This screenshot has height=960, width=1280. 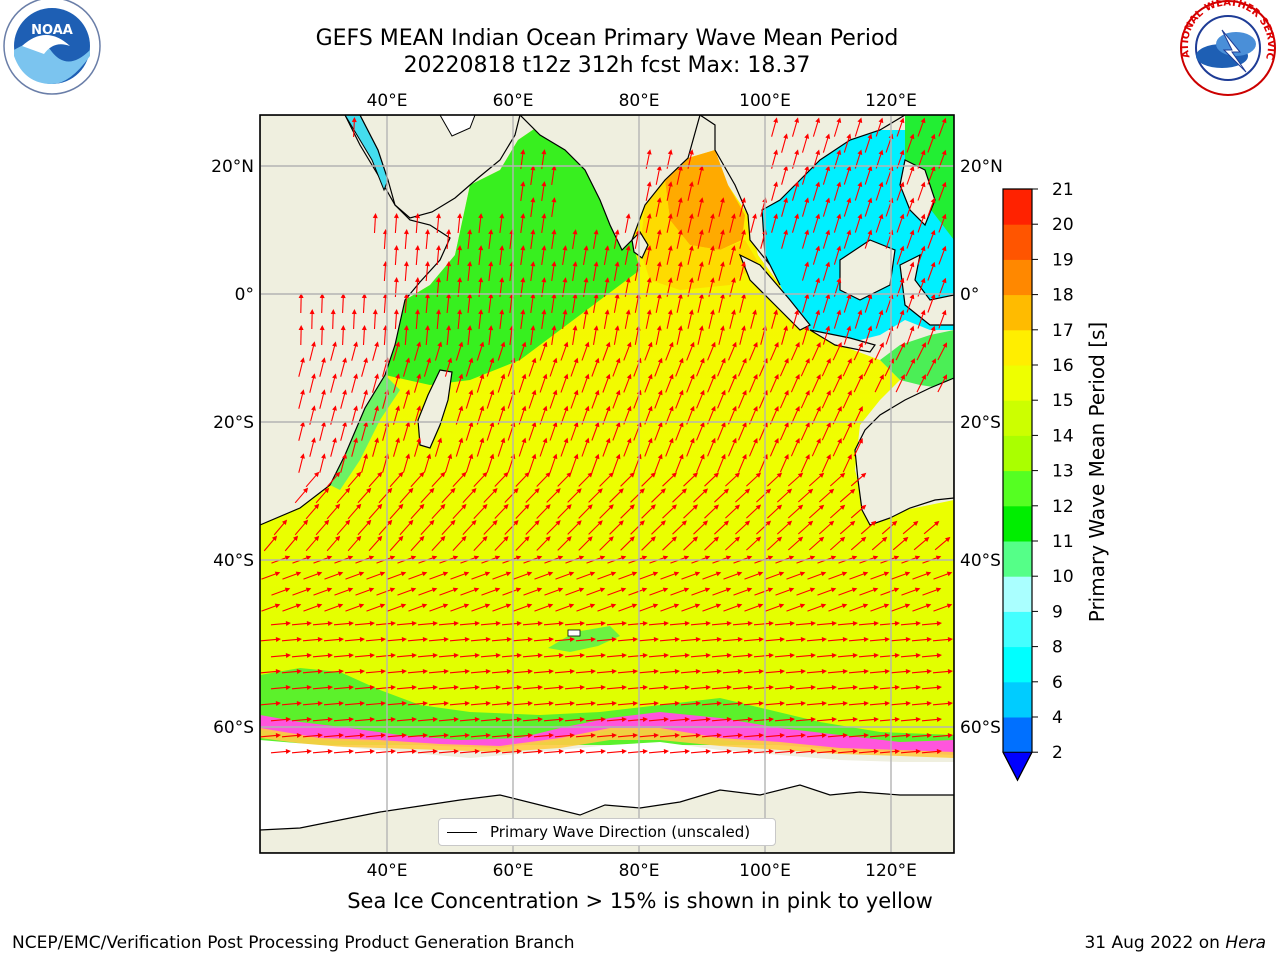 I want to click on svg-text: NATIONAL WEATHER SERVICE, so click(x=638, y=30).